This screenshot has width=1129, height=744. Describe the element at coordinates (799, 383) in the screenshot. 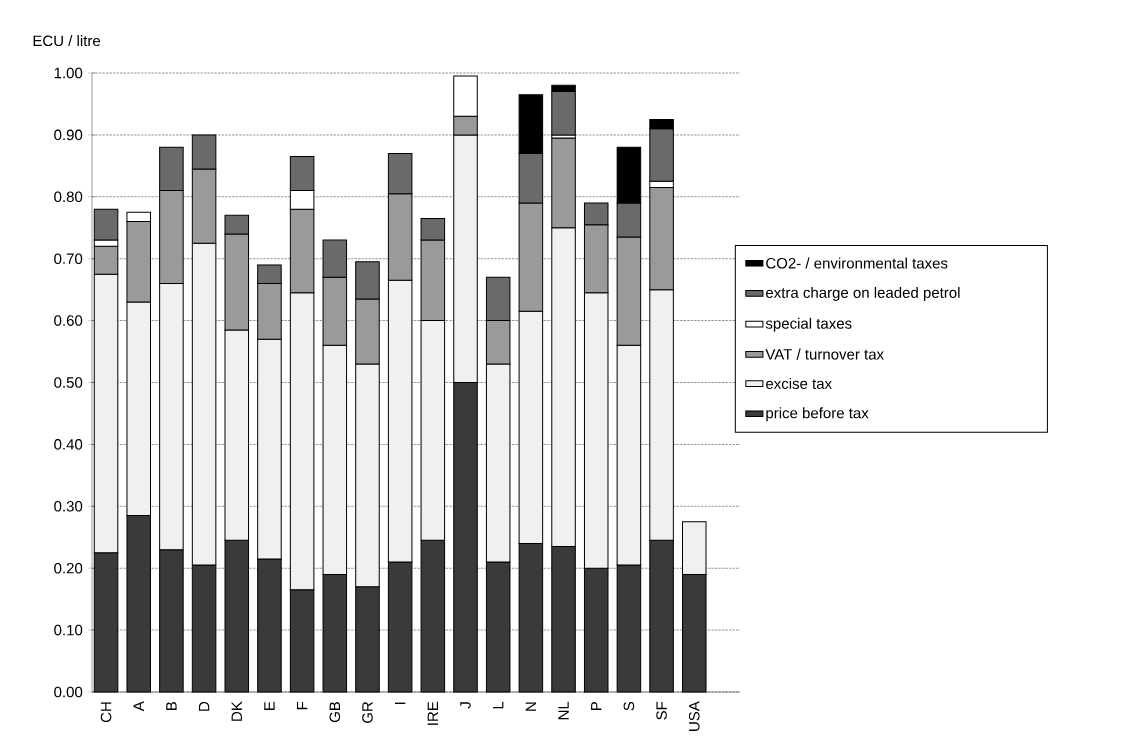

I see `legend-label: excise tax` at that location.